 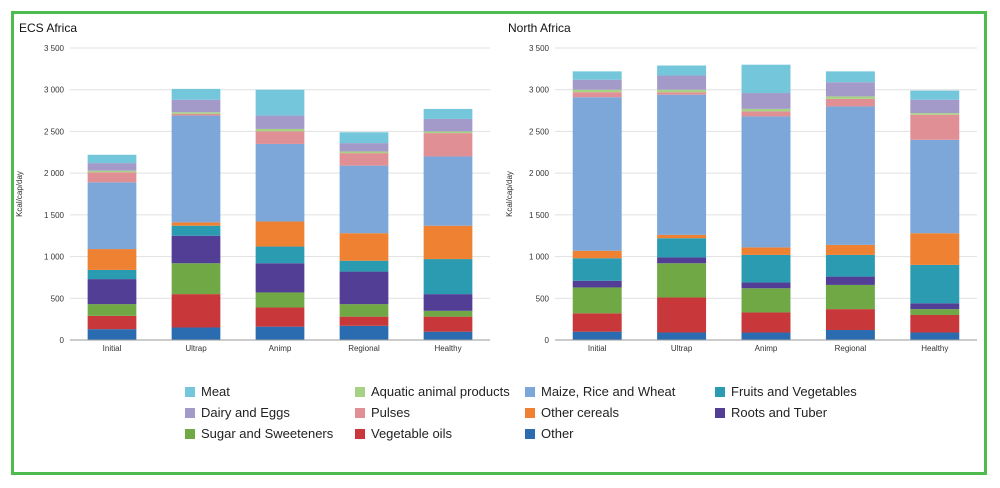 I want to click on legend-label: Aquatic animal products, so click(x=440, y=391).